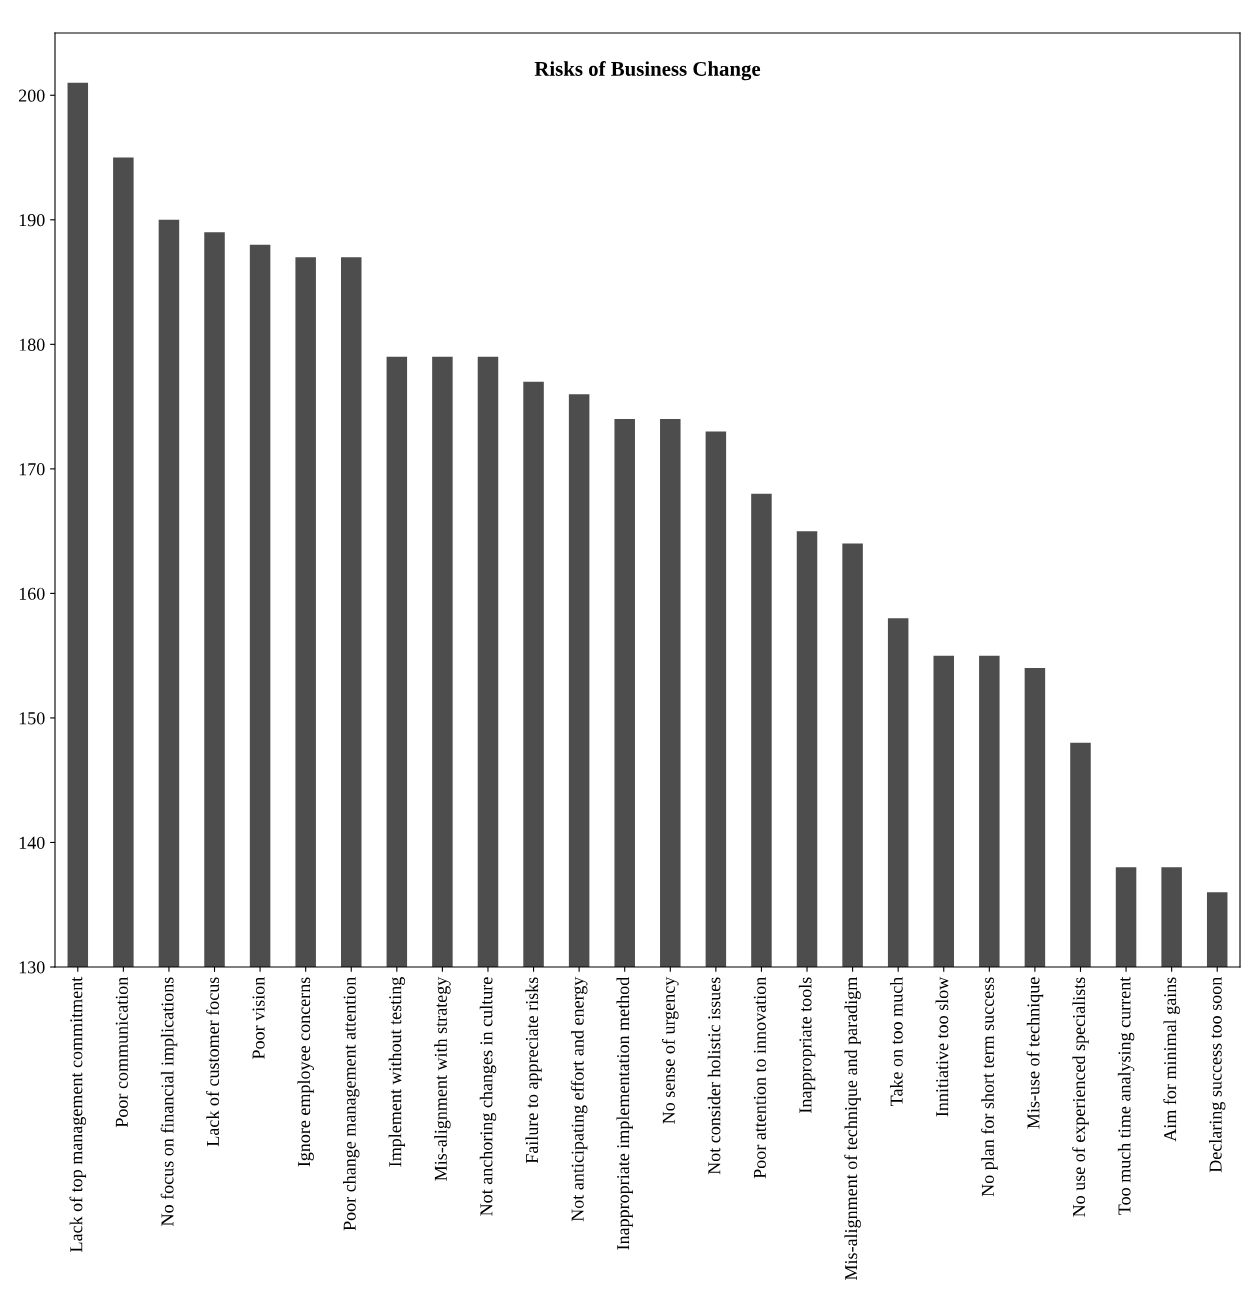 The image size is (1260, 1294). What do you see at coordinates (488, 1096) in the screenshot?
I see `x-tick-label: Not anchoring changes in culture` at bounding box center [488, 1096].